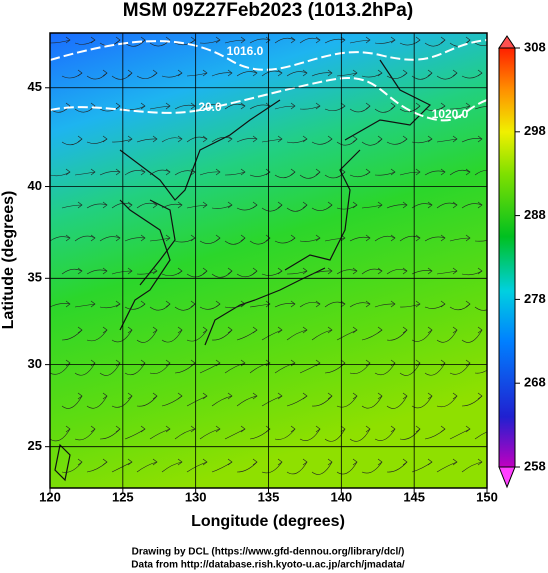 Image resolution: width=548 pixels, height=573 pixels. I want to click on colorbar-tick-label: 288, so click(535, 214).